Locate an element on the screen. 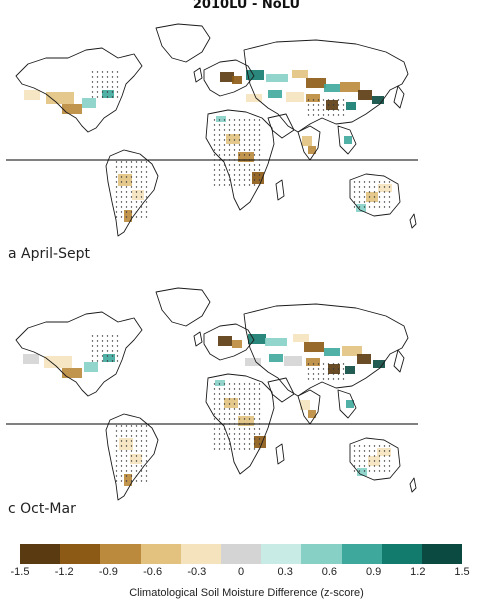 The height and width of the screenshot is (609, 493). coastline-arabia is located at coordinates (281, 126).